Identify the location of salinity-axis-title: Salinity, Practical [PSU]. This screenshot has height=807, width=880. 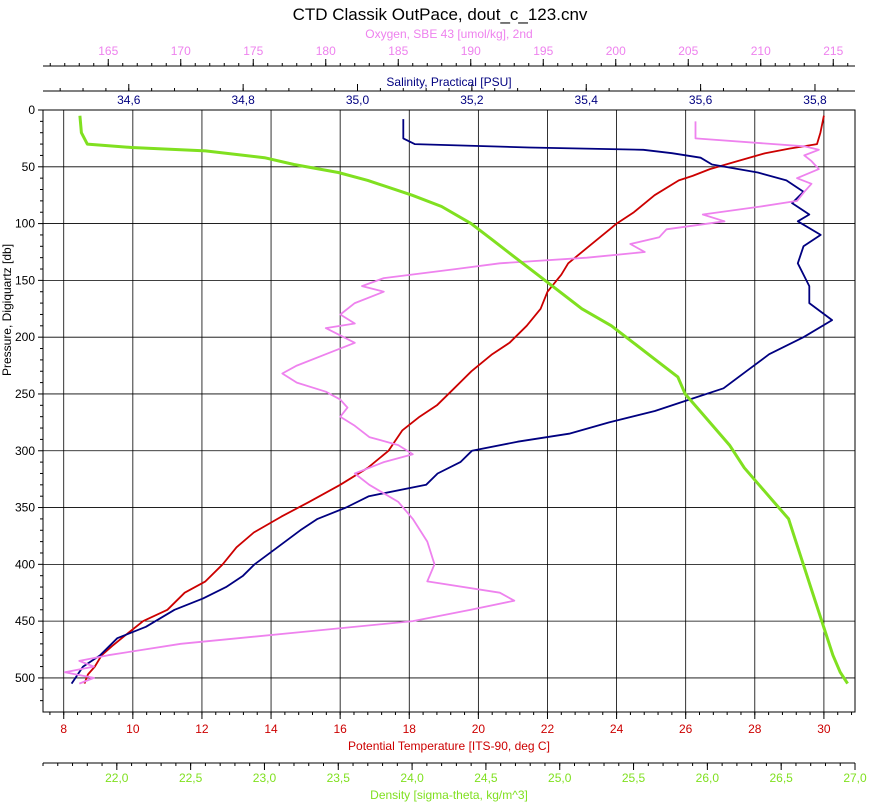
(448, 82).